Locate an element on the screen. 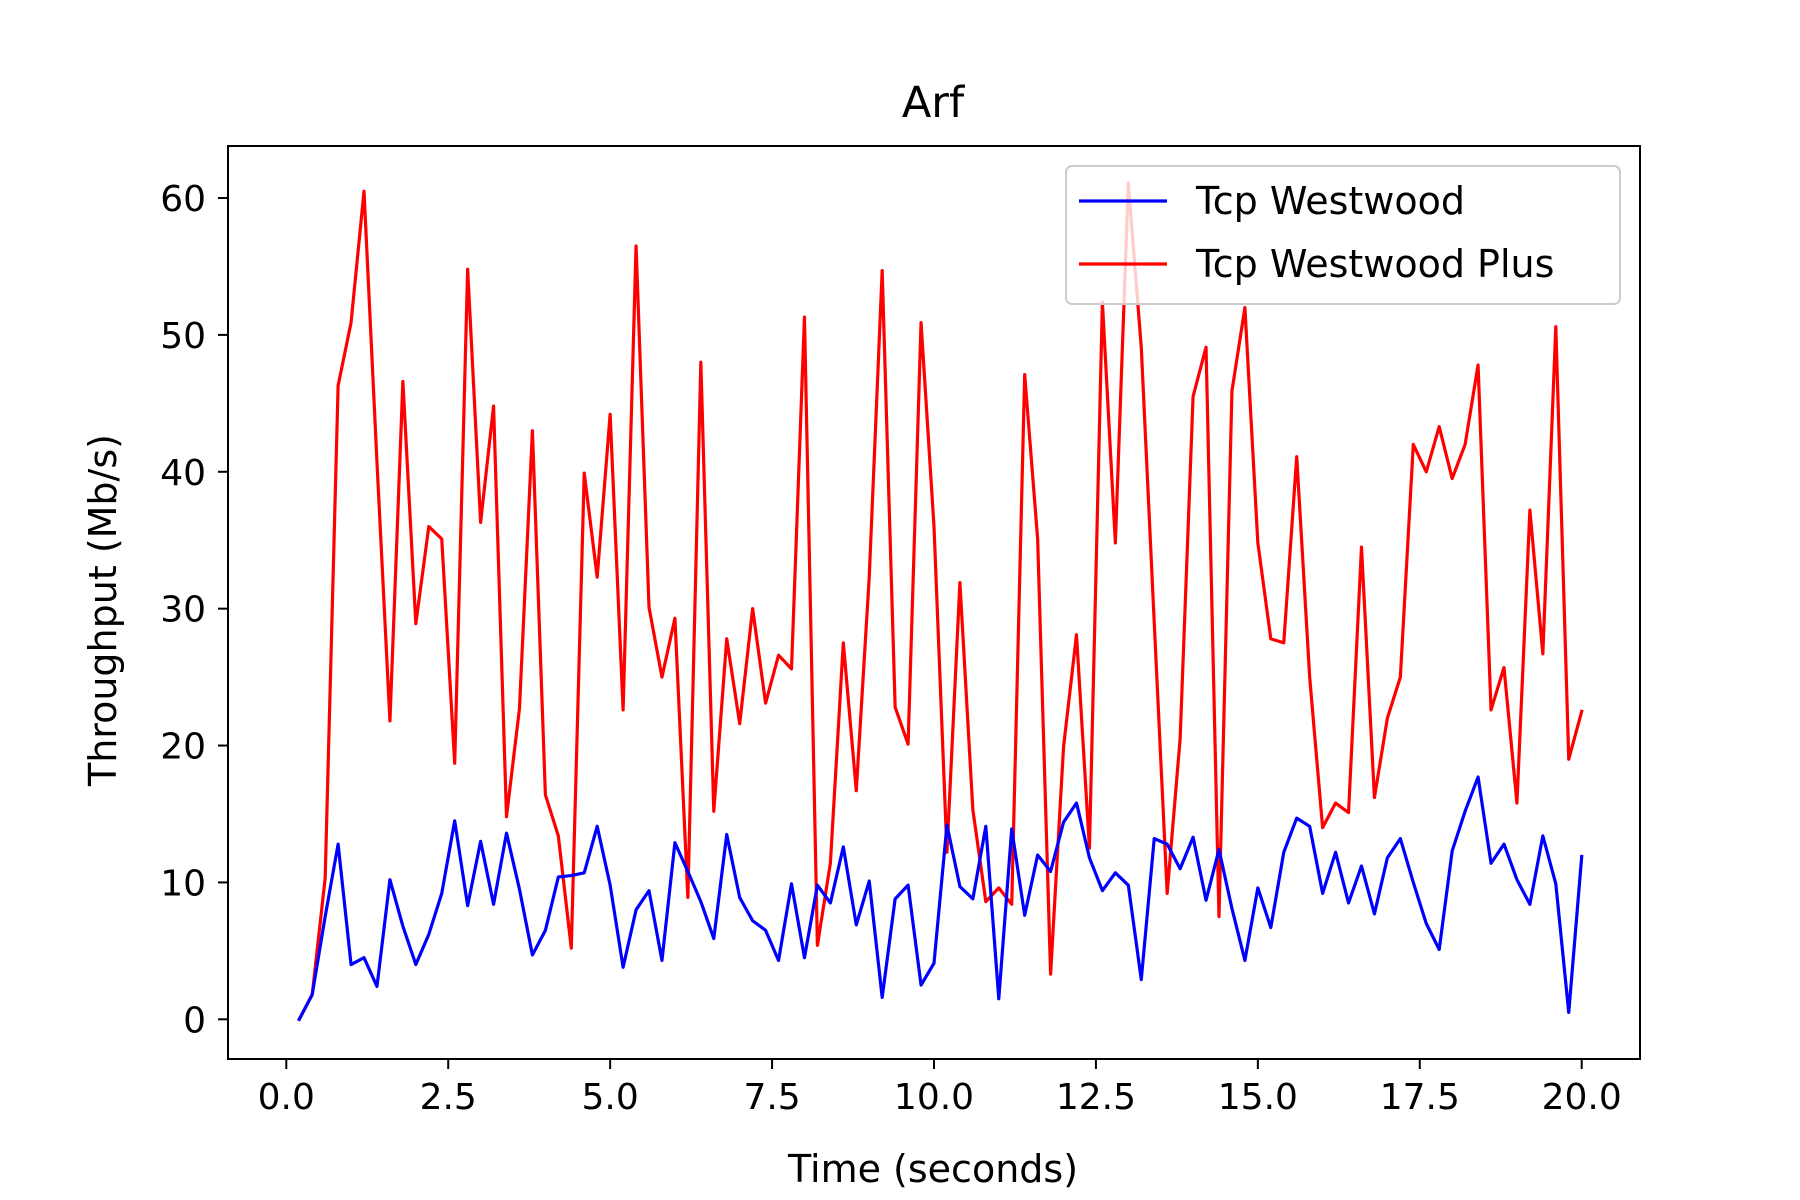  y-tick-label: 30 is located at coordinates (183, 610).